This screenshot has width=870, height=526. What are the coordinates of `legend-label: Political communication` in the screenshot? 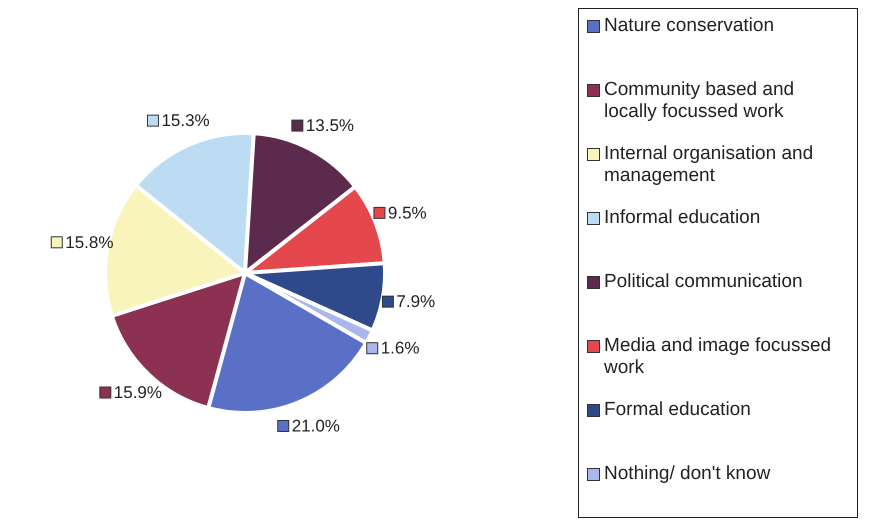 It's located at (703, 282).